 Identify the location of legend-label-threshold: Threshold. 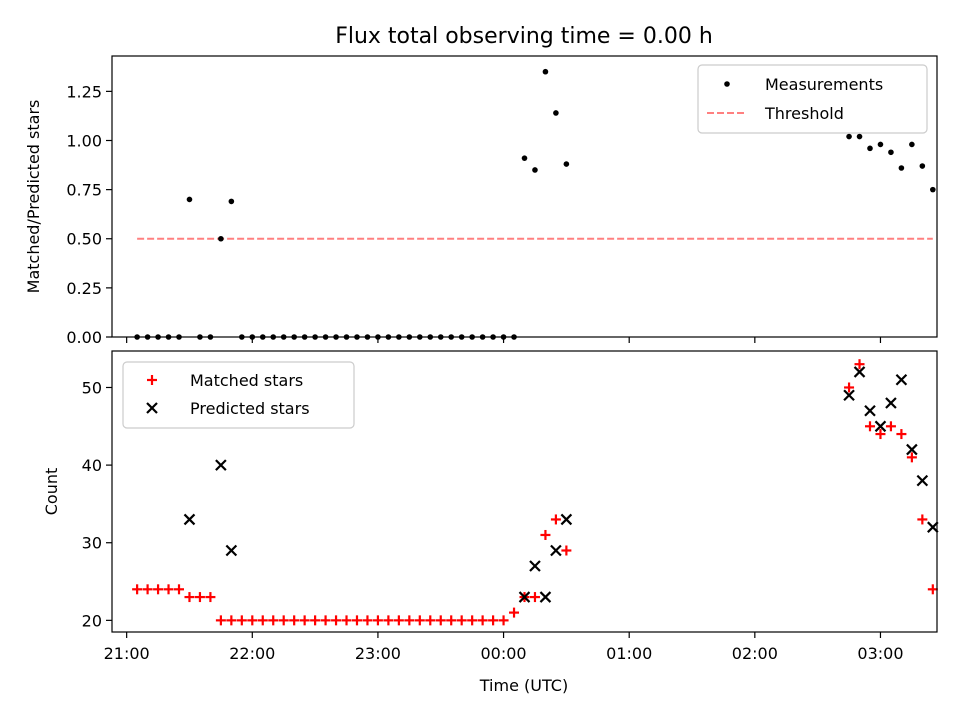
(804, 113).